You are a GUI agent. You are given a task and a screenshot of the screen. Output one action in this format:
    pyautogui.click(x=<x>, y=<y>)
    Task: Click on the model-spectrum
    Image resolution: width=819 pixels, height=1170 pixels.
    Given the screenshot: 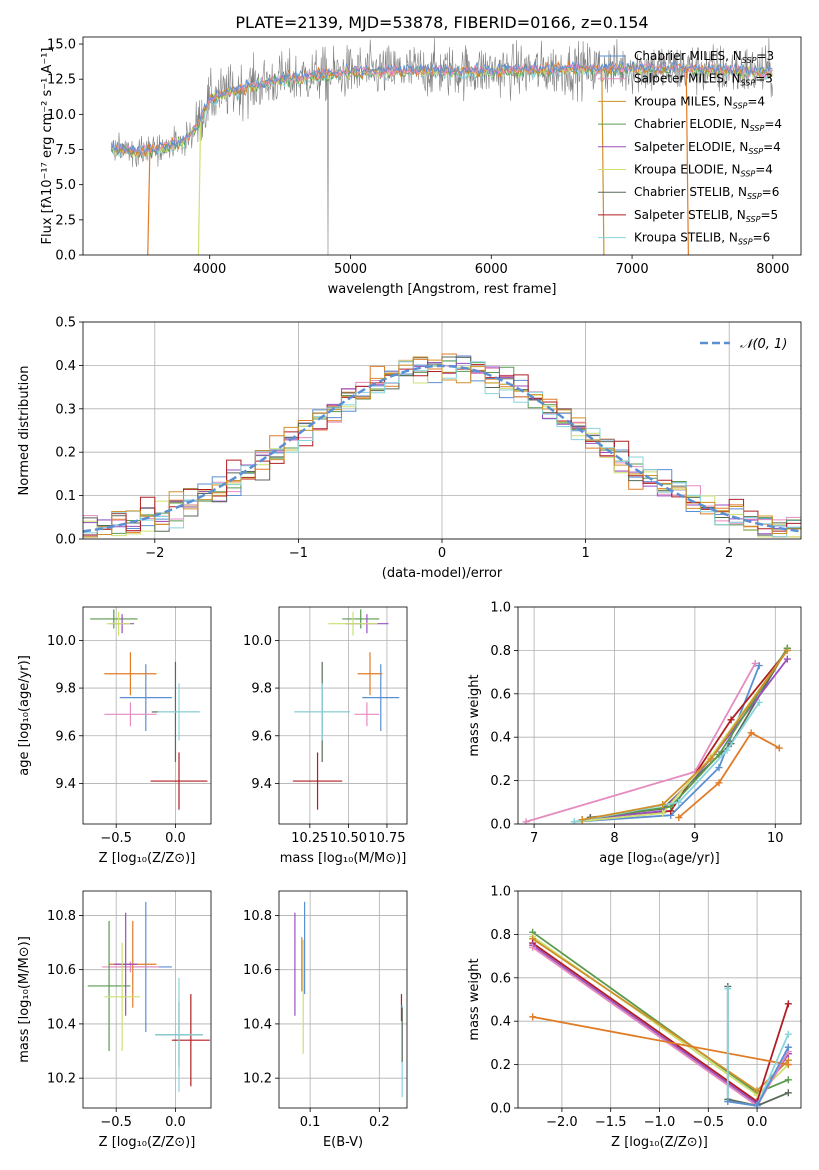 What is the action you would take?
    pyautogui.click(x=441, y=108)
    